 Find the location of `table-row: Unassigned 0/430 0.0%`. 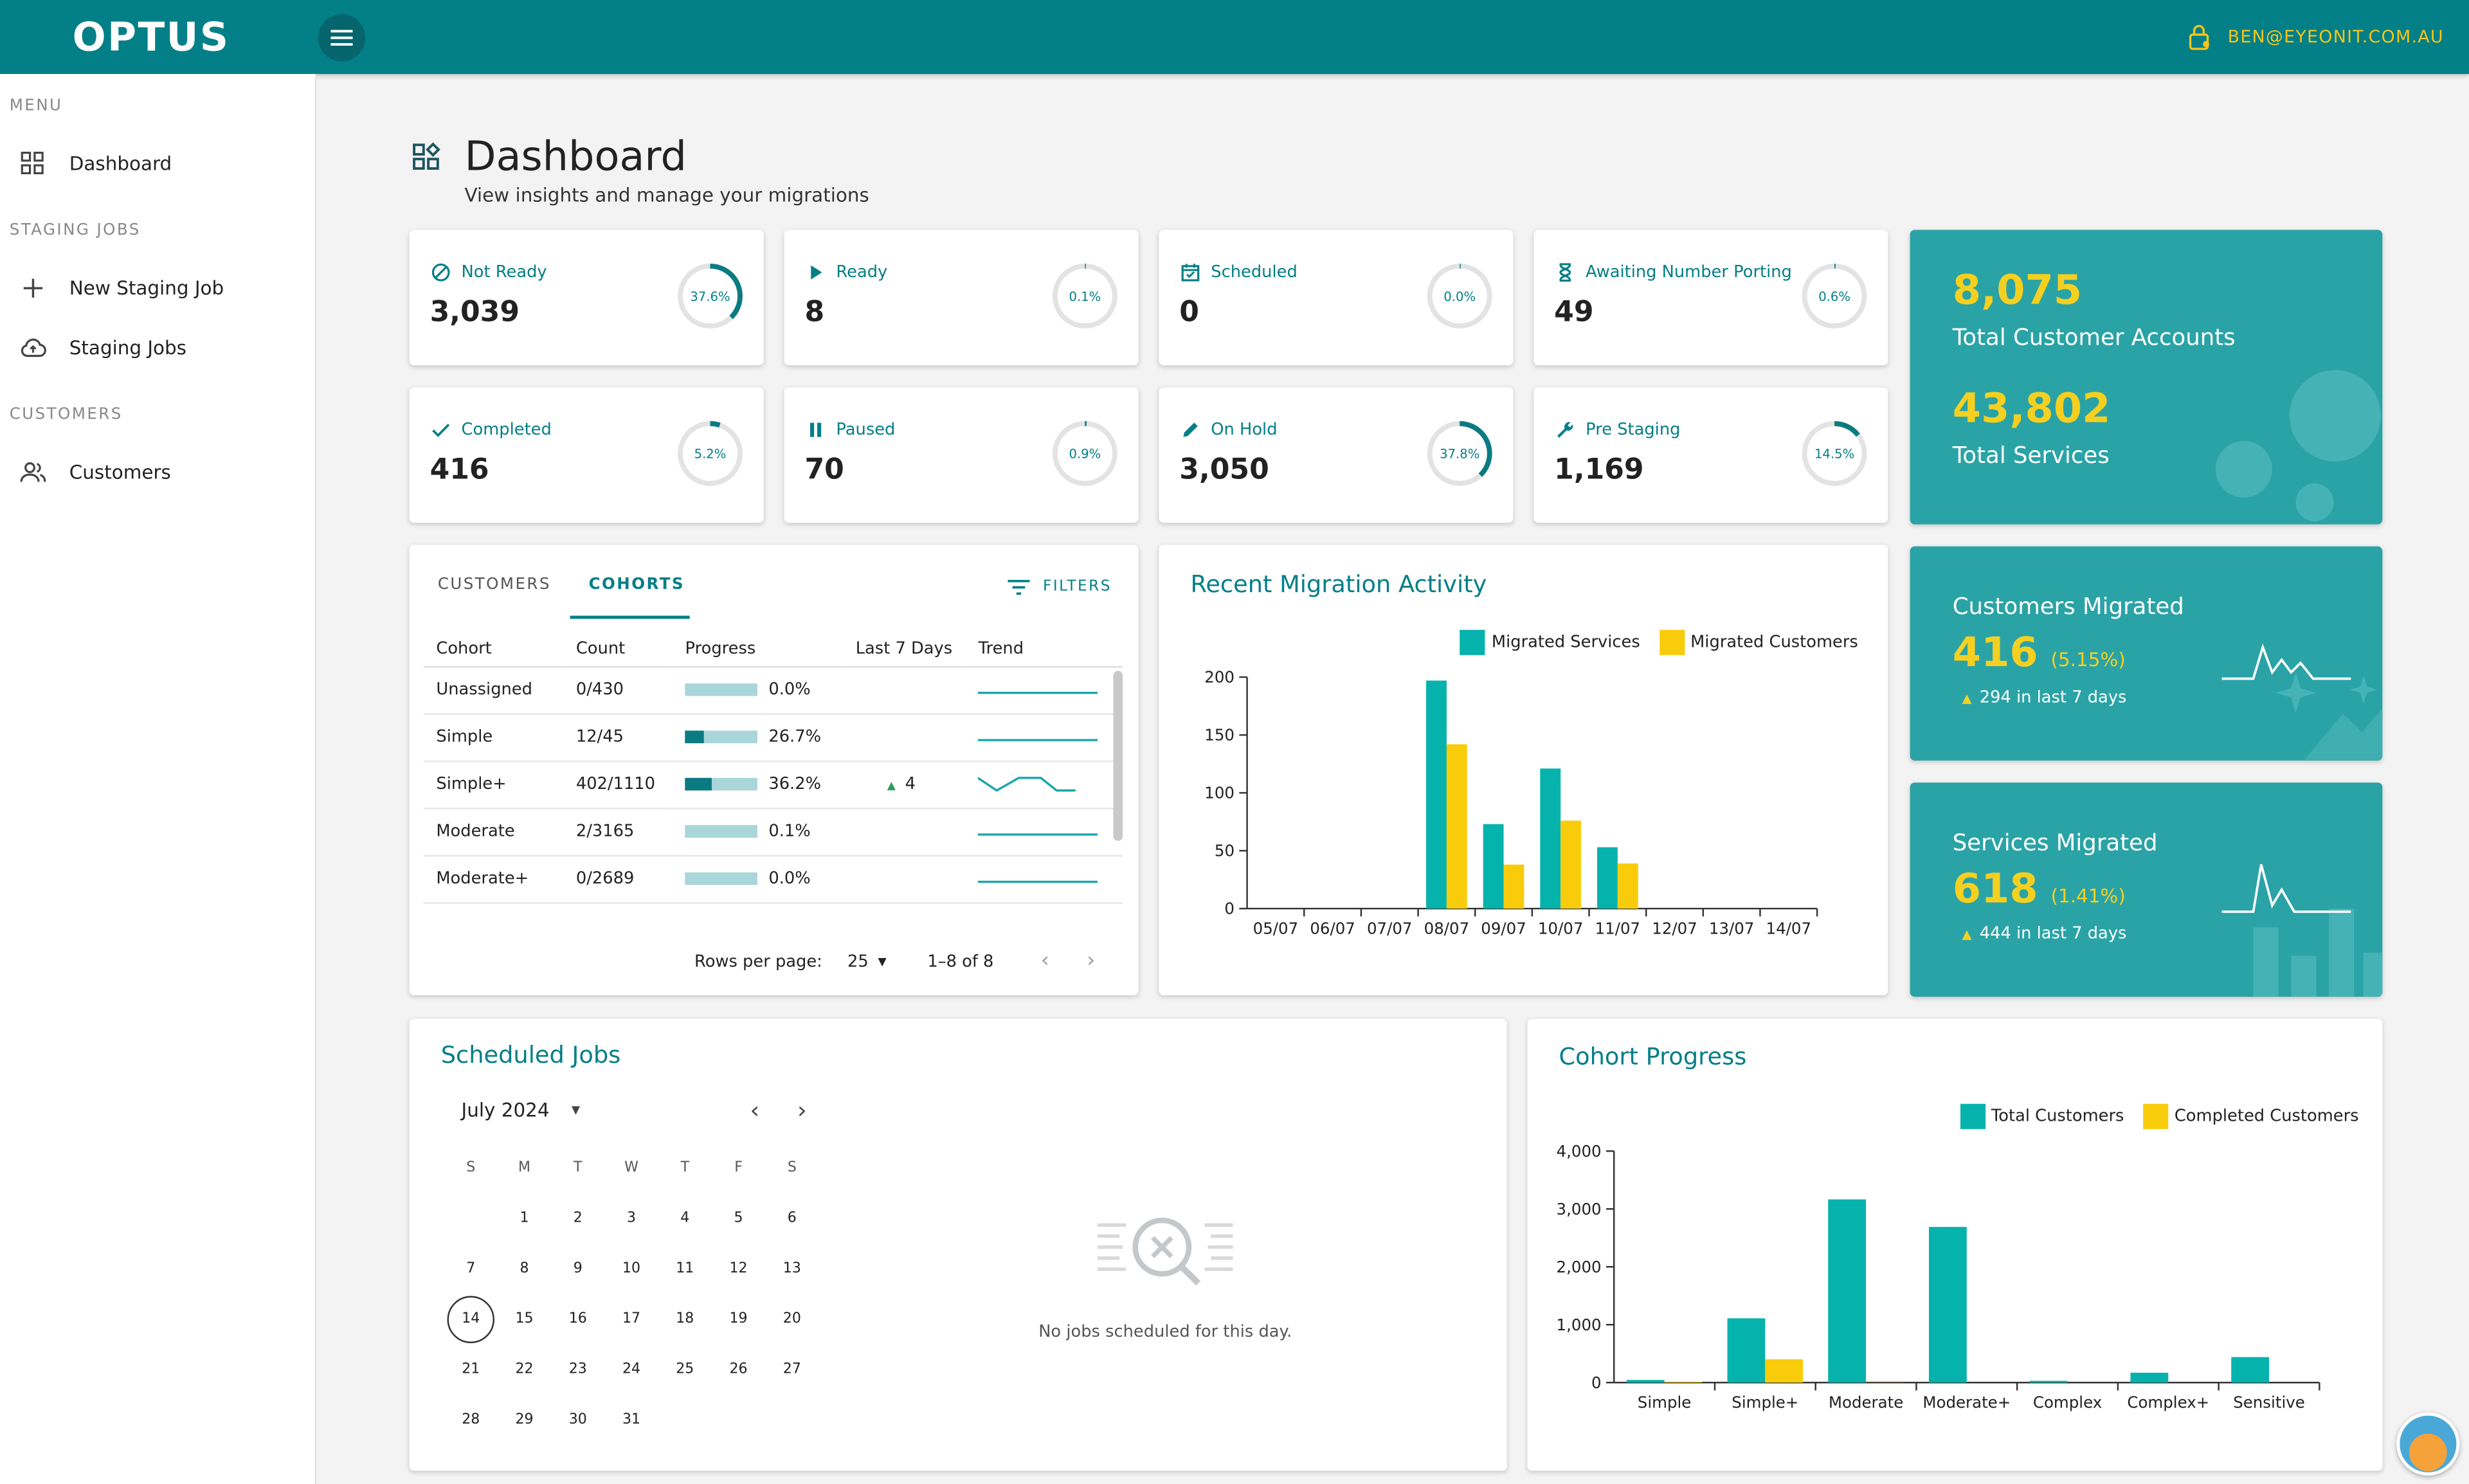

table-row: Unassigned 0/430 0.0% is located at coordinates (773, 689).